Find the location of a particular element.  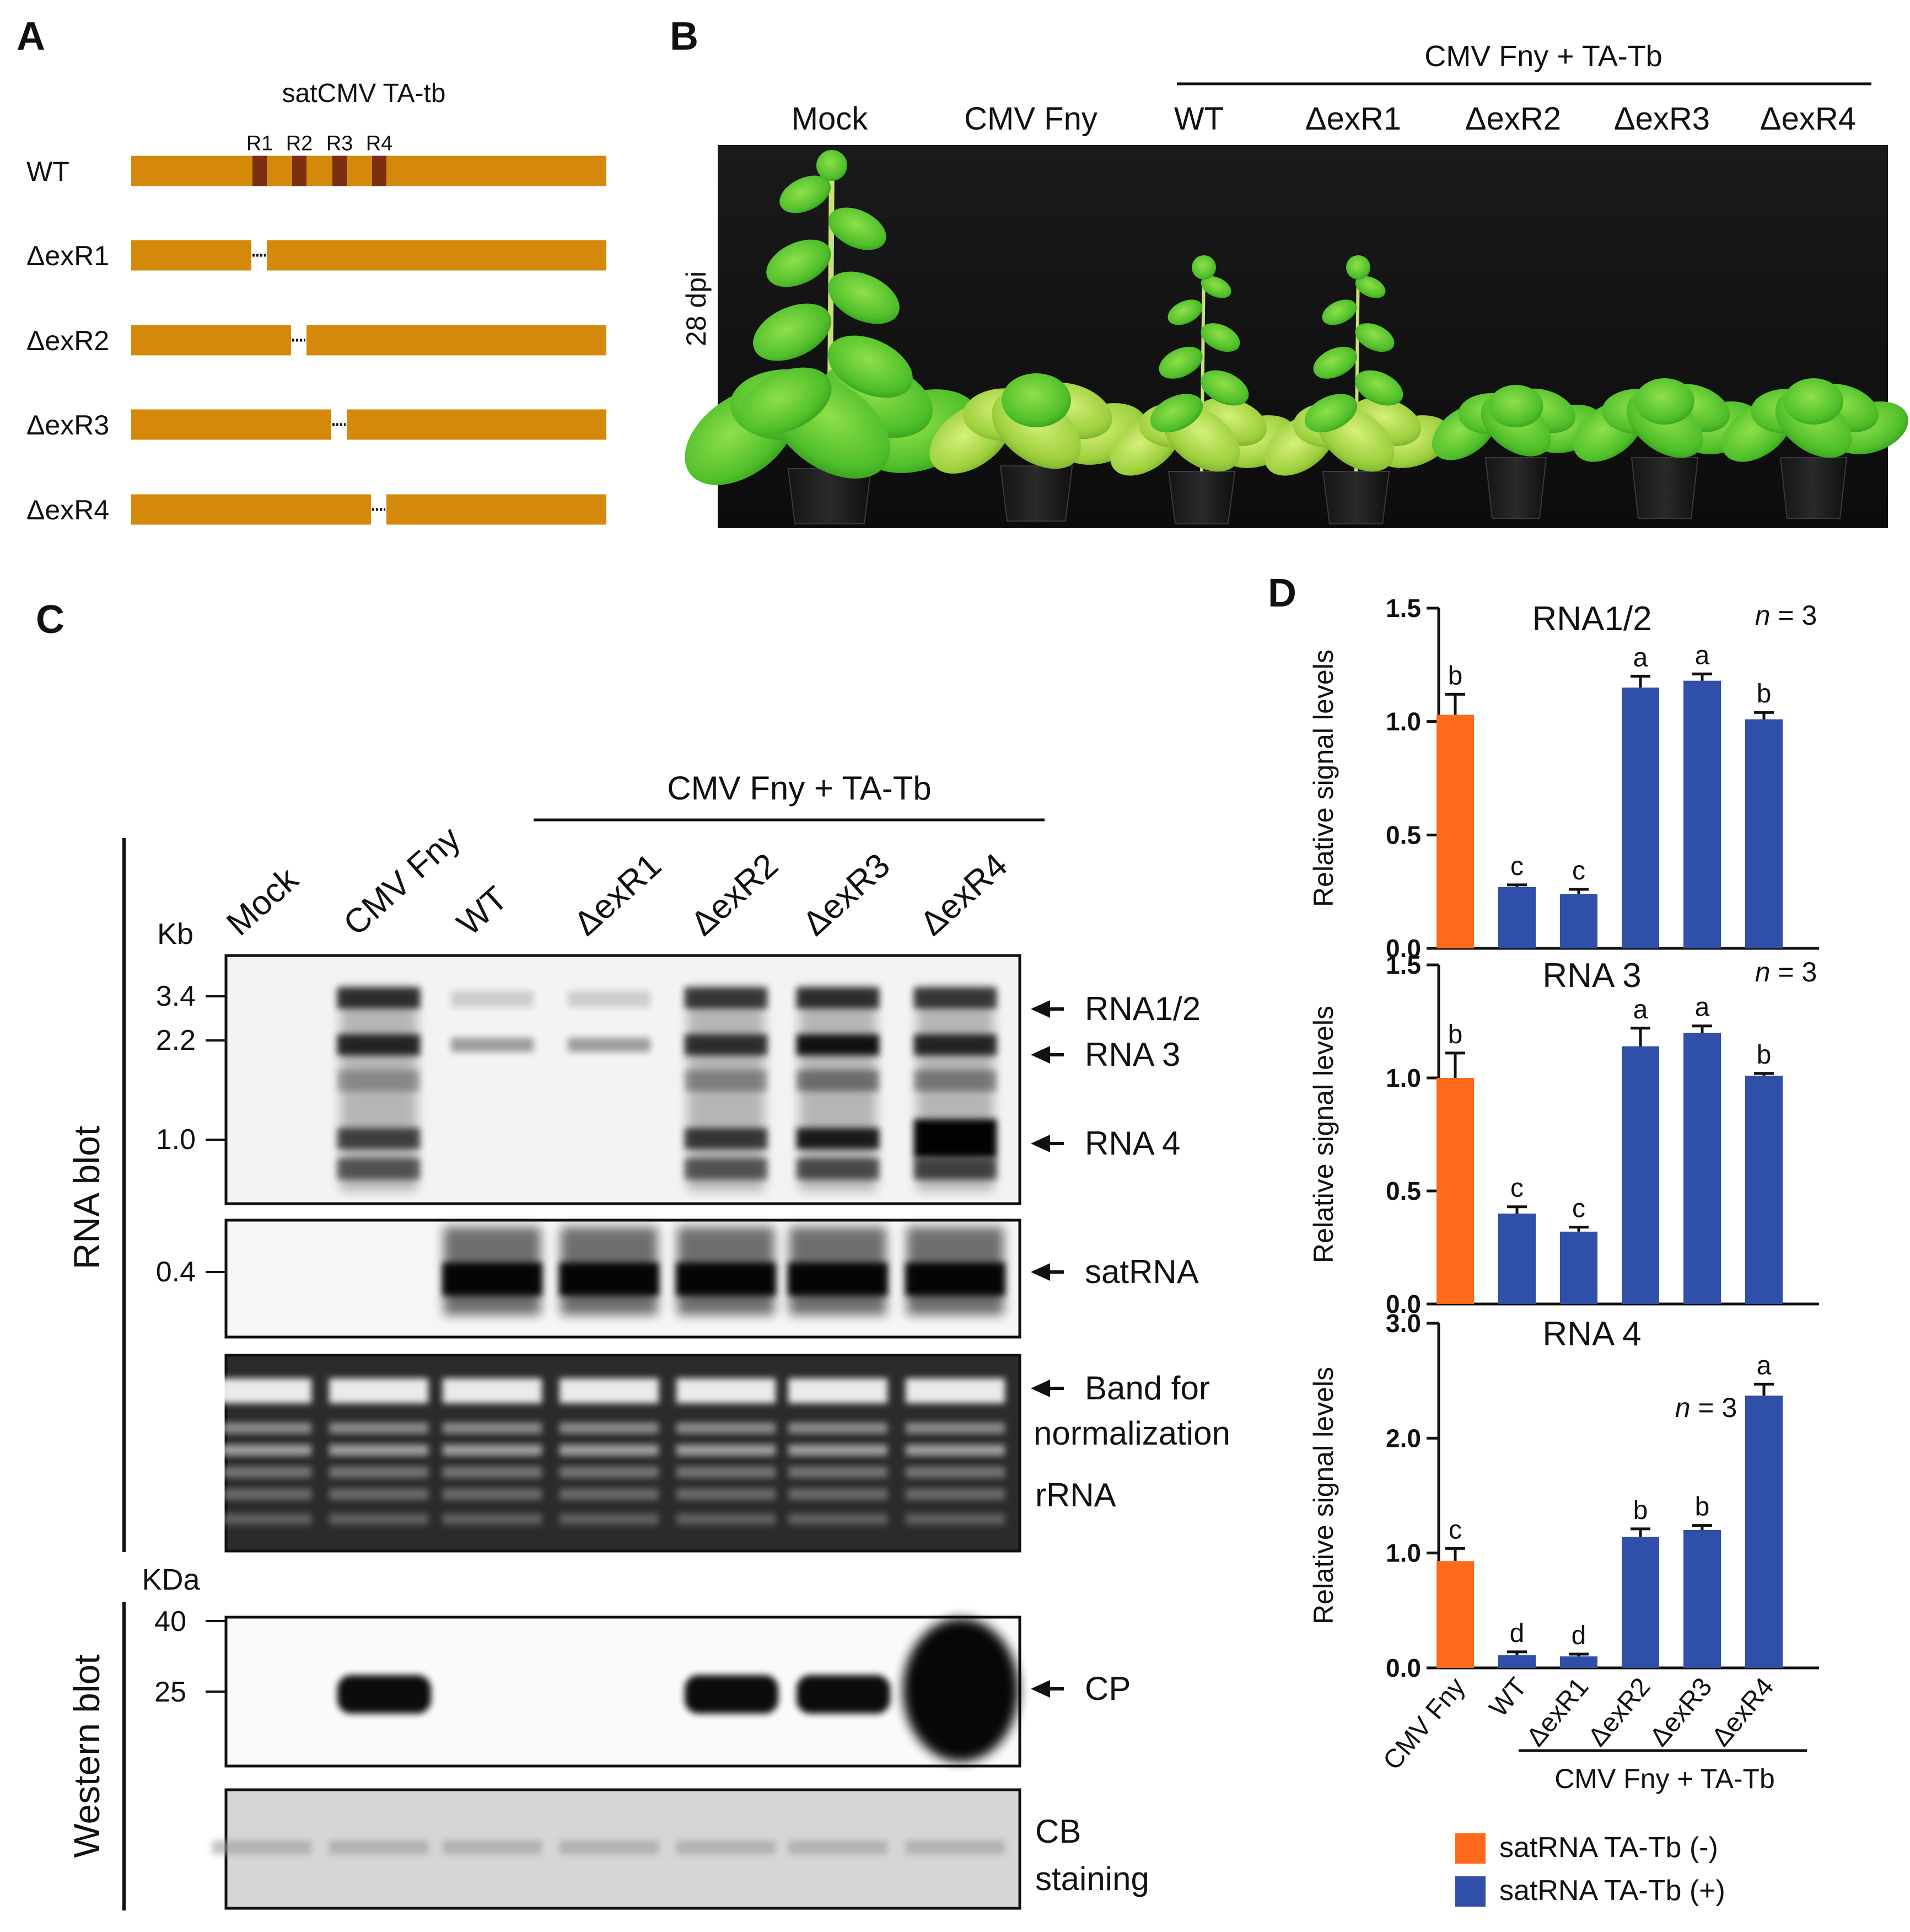

gel-rrna is located at coordinates (616, 1454).